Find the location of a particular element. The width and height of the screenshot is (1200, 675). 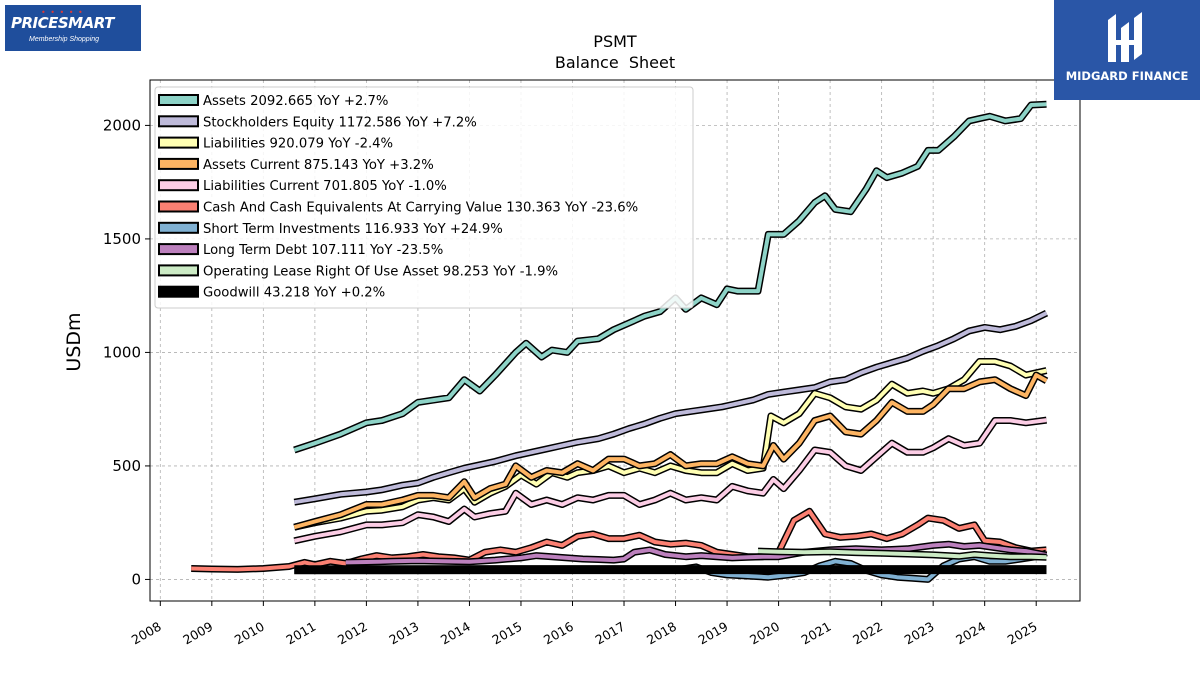

series-assets-current is located at coordinates (671, 451).